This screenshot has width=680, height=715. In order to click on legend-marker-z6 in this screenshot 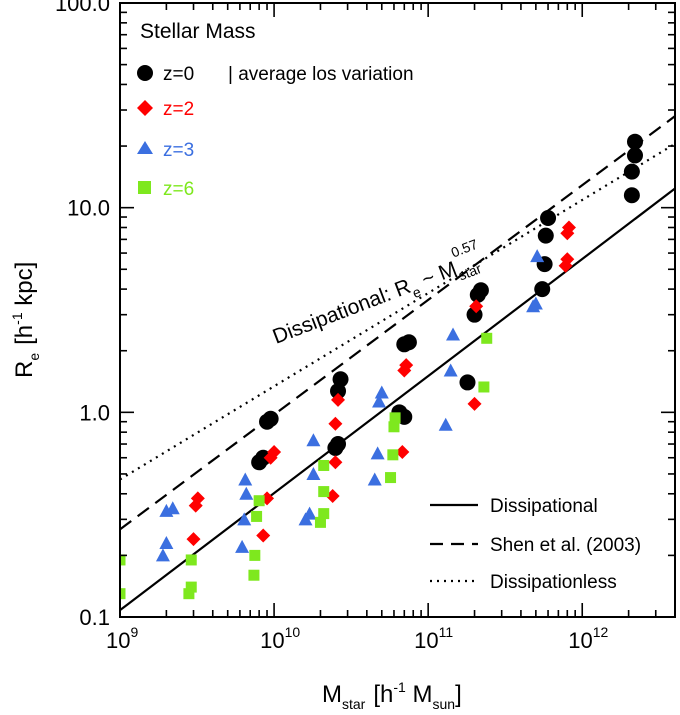, I will do `click(144, 187)`.